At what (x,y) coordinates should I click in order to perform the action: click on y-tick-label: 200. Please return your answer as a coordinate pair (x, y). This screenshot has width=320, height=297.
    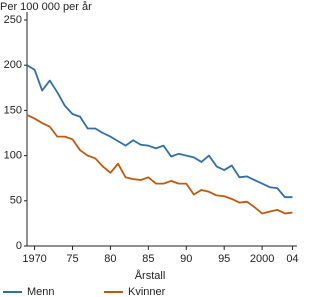
    Looking at the image, I should click on (13, 65).